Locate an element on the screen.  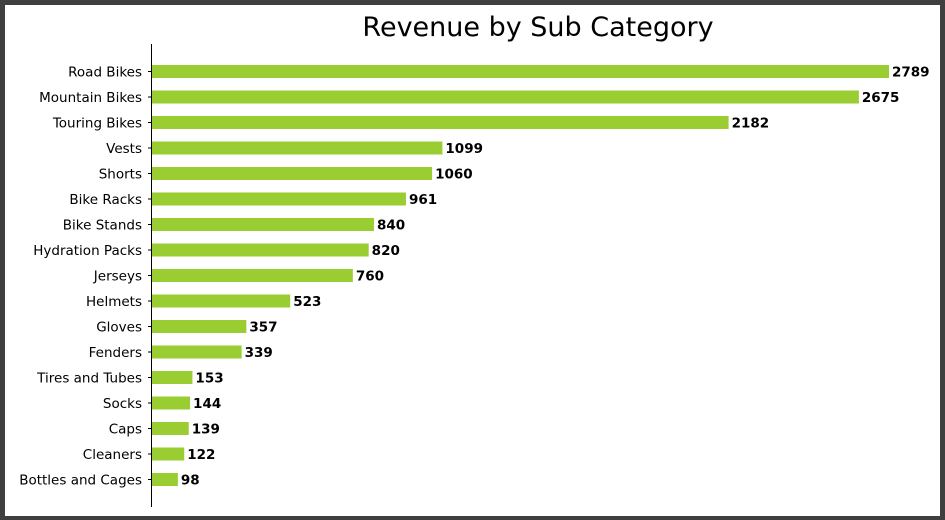
bar-fenders is located at coordinates (197, 352).